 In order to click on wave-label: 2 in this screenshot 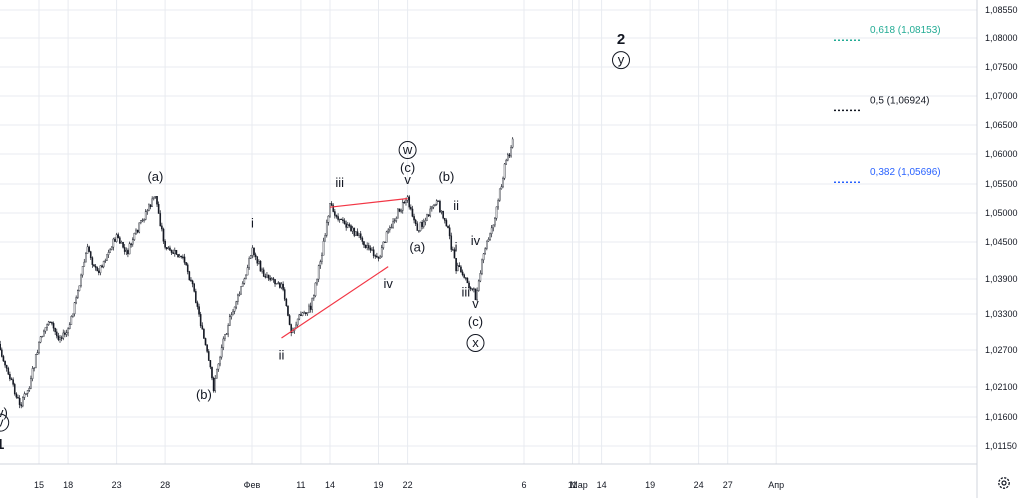, I will do `click(621, 39)`.